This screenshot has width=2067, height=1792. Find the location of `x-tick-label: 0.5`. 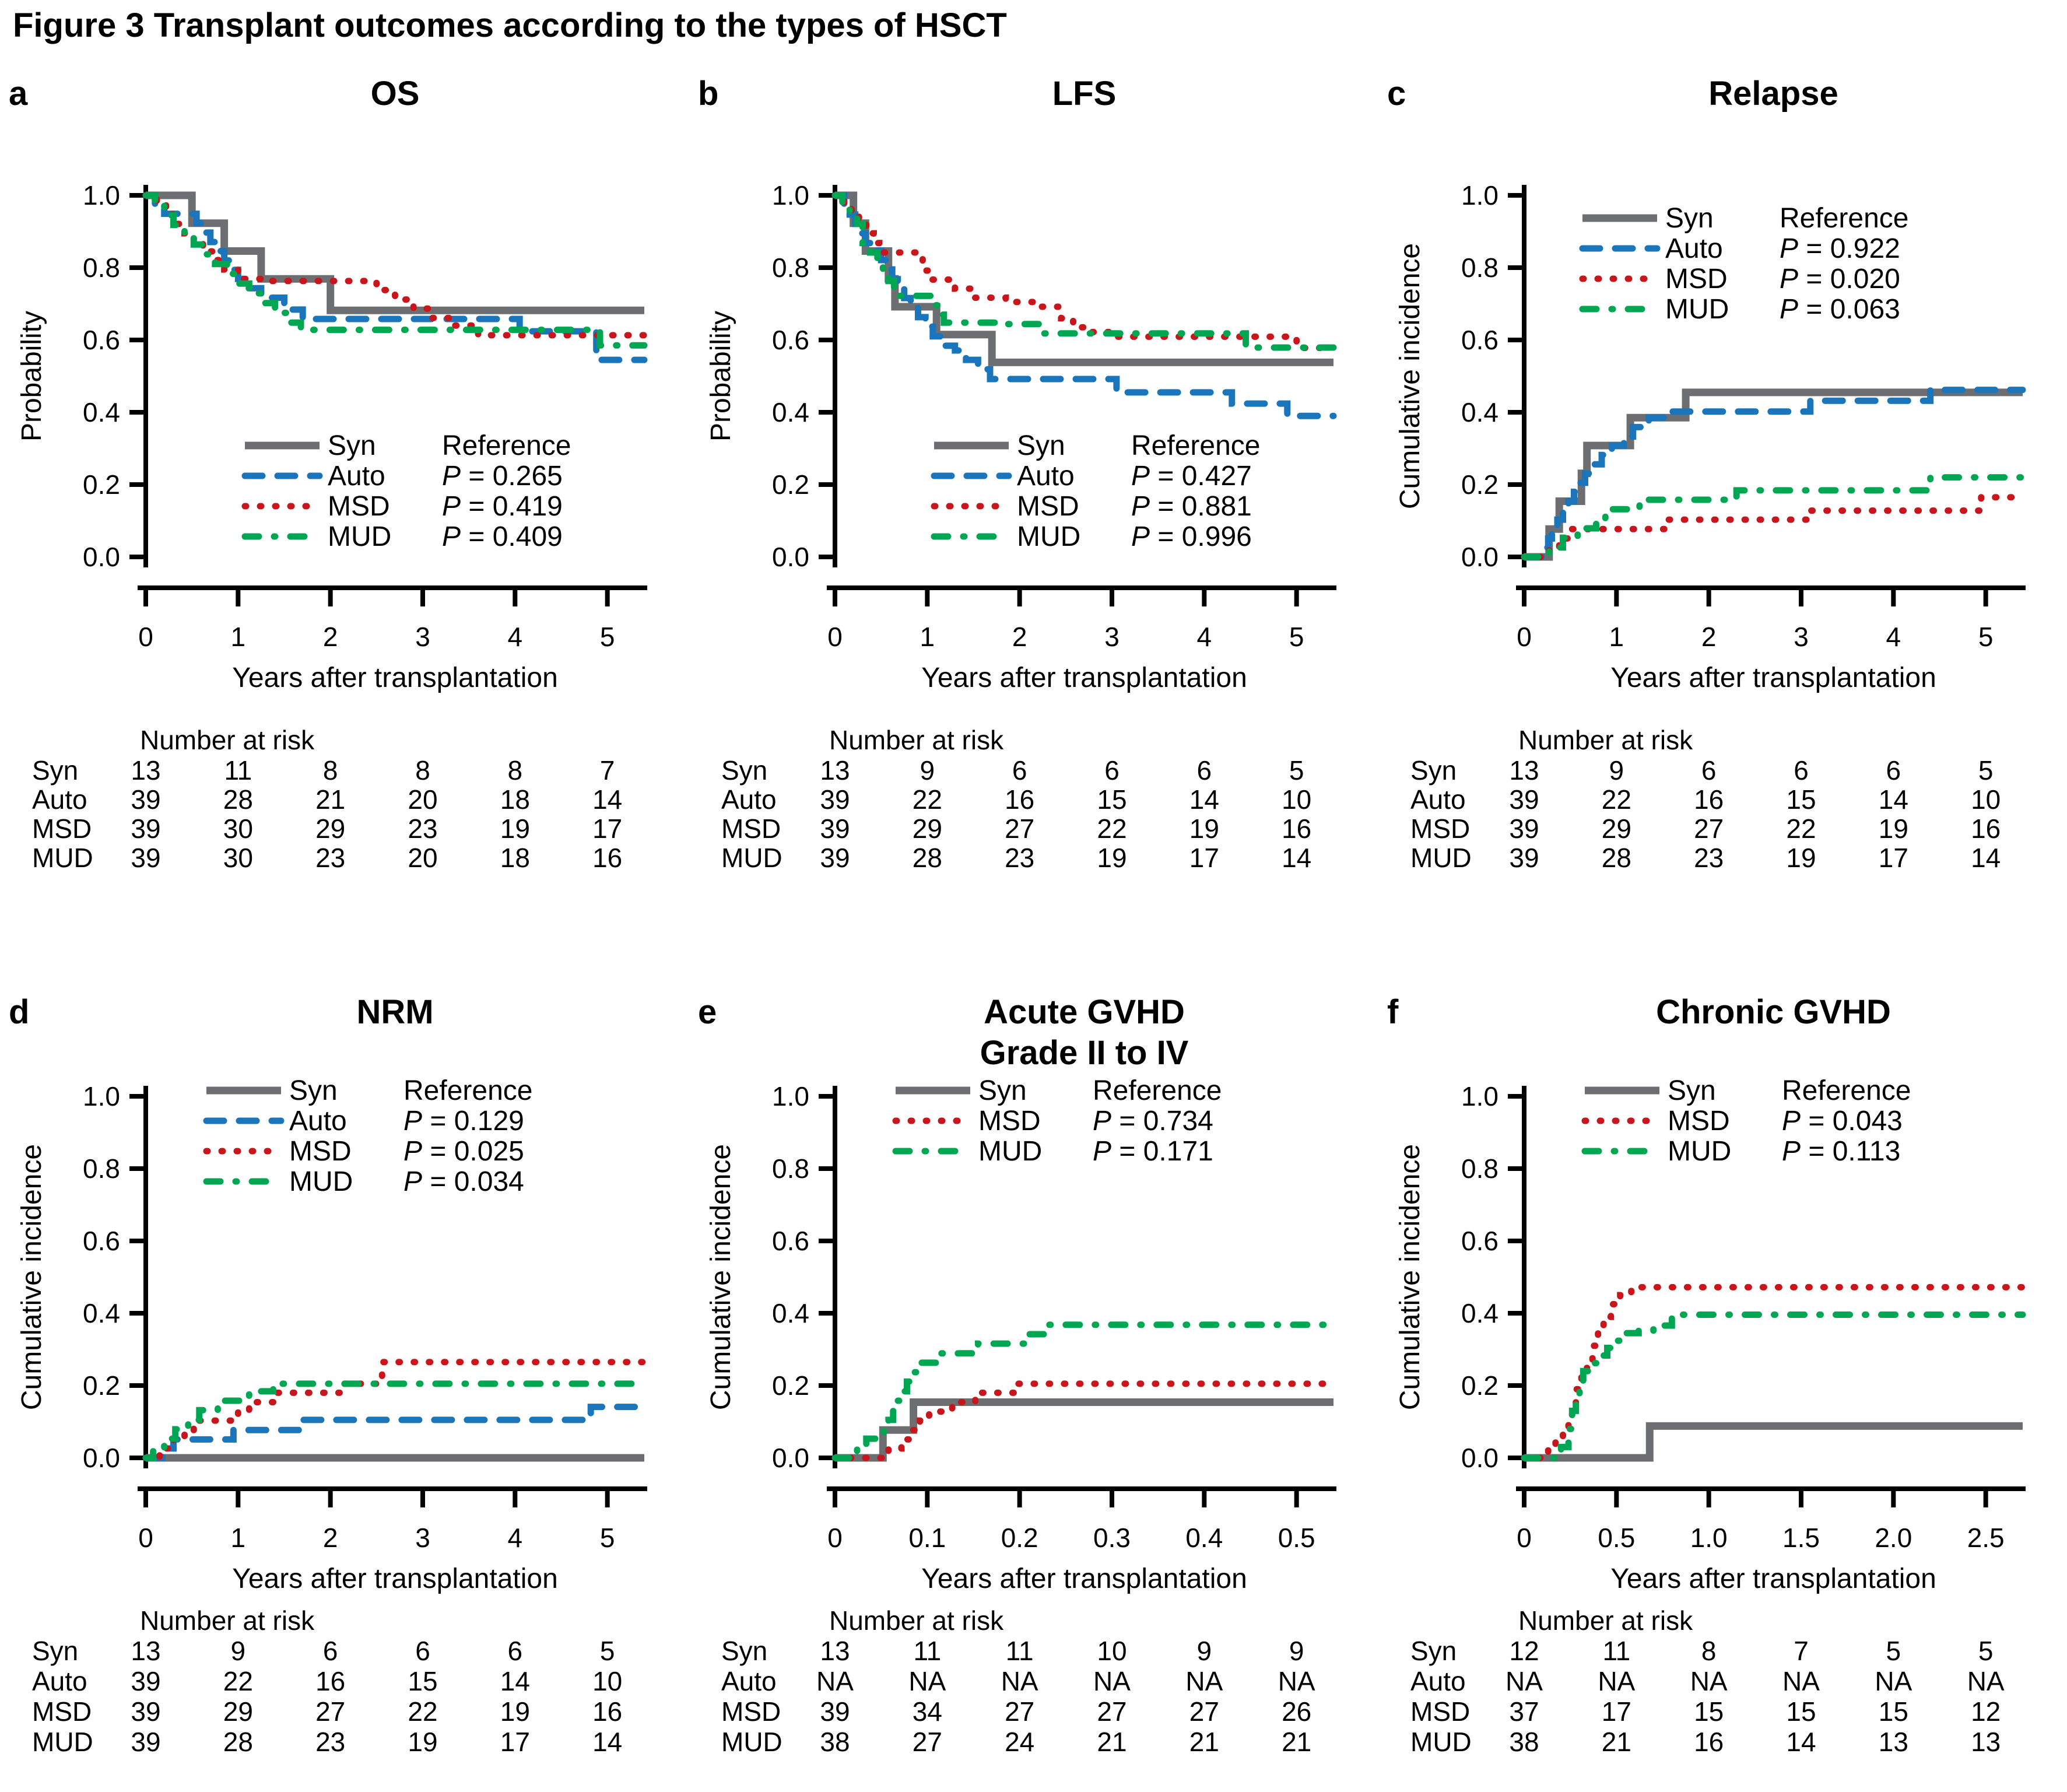

x-tick-label: 0.5 is located at coordinates (1296, 1538).